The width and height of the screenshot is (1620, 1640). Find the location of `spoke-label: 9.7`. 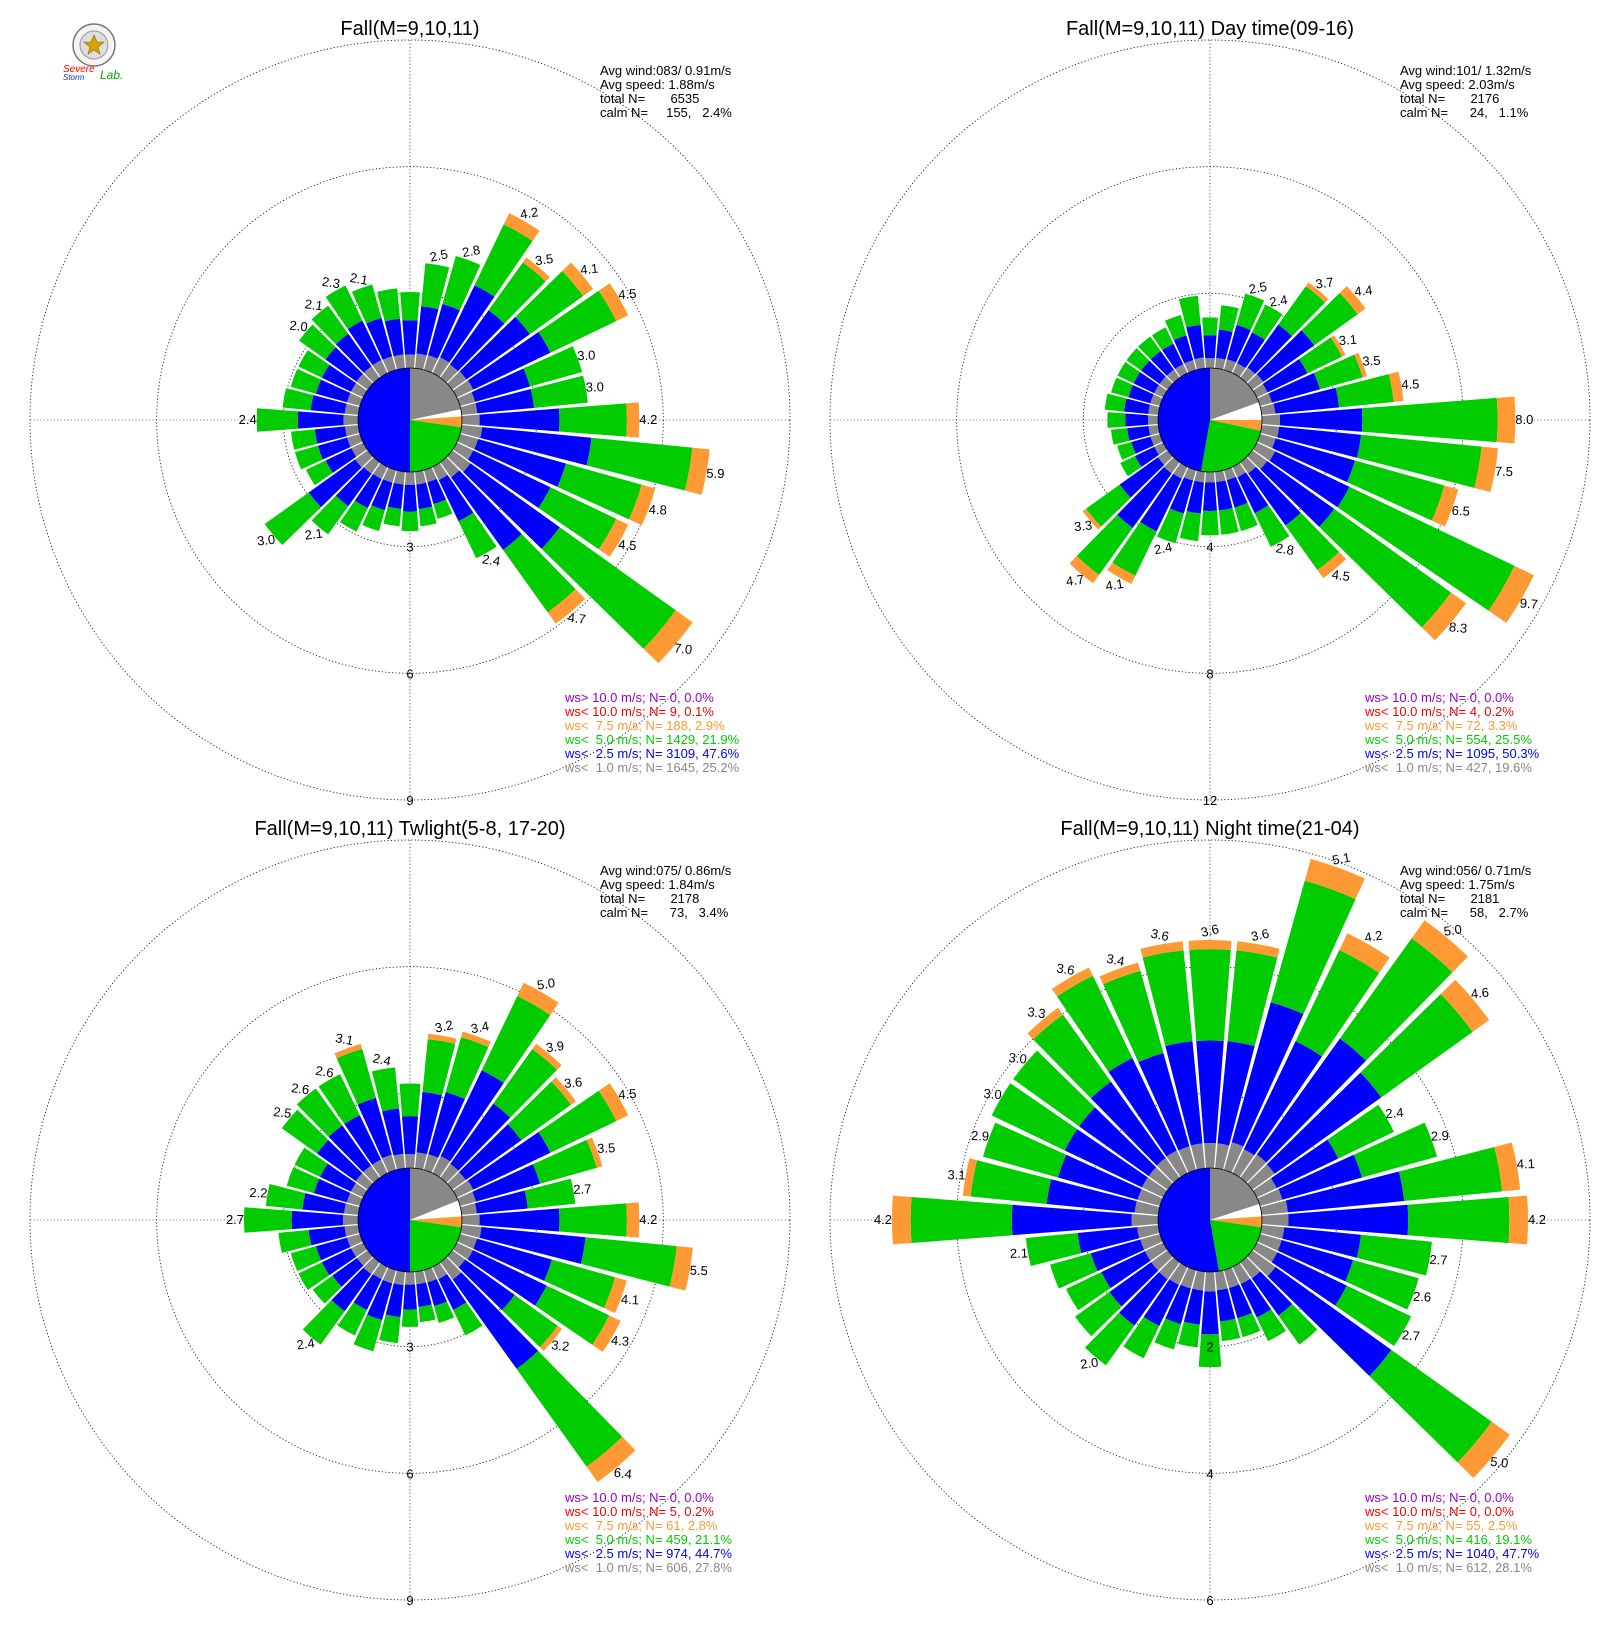

spoke-label: 9.7 is located at coordinates (1528, 603).